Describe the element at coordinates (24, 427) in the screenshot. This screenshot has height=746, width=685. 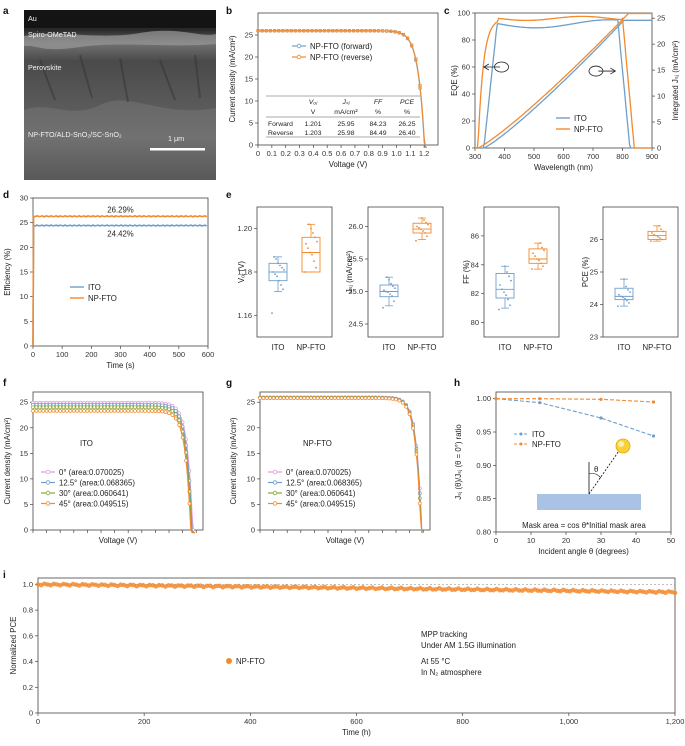
I see `y-tick-label: 20` at that location.